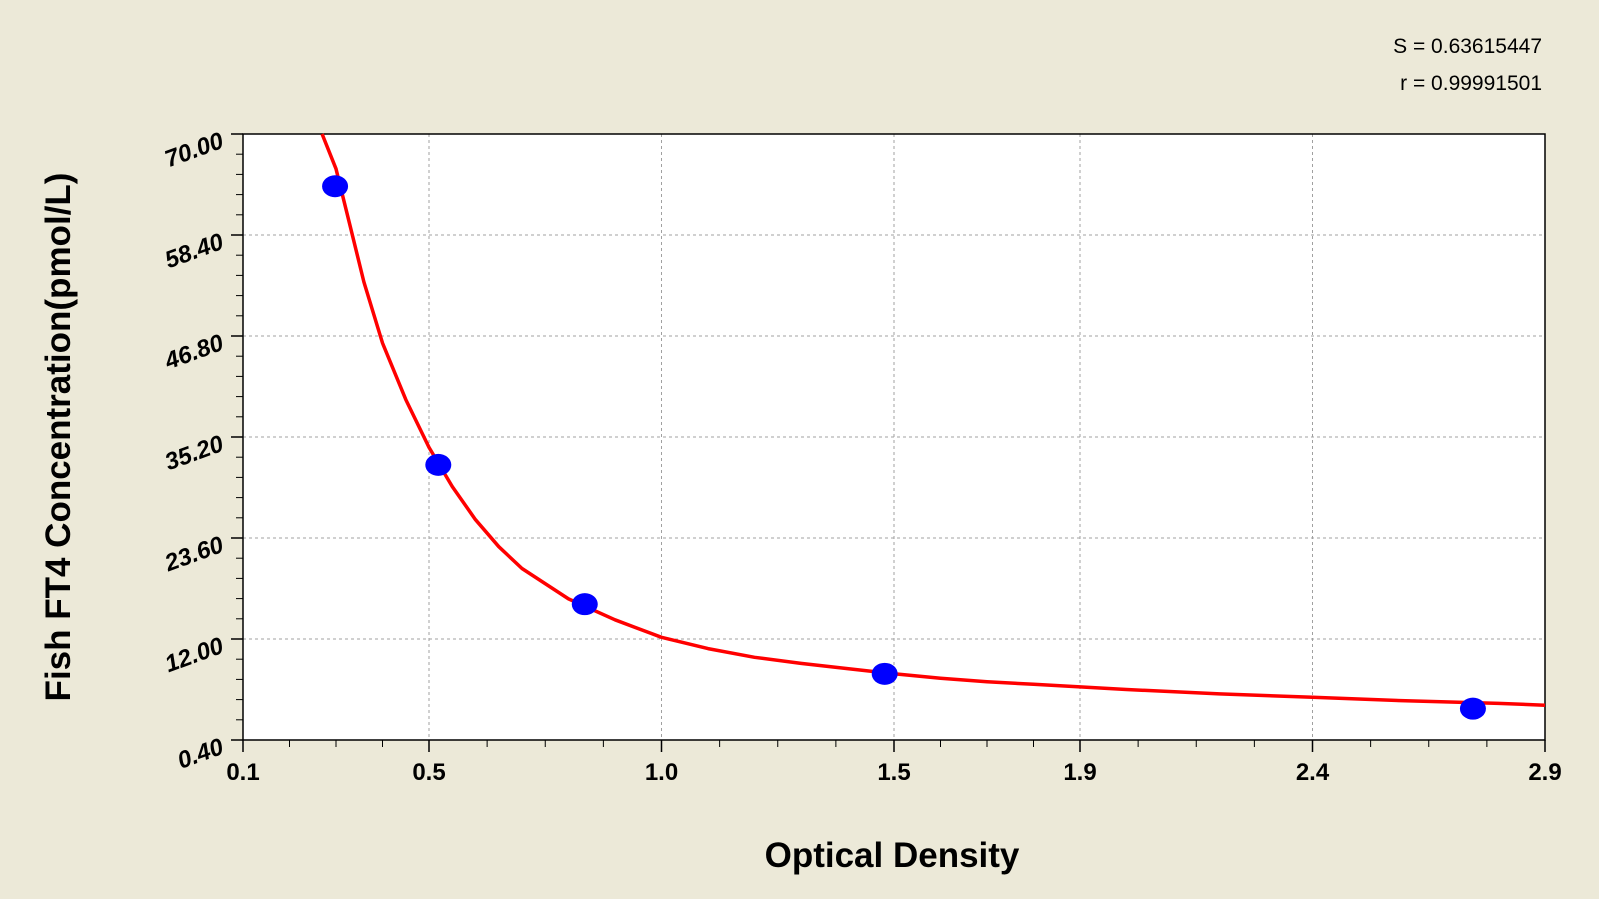 Image resolution: width=1599 pixels, height=899 pixels. I want to click on y-axis-title: Fish FT4 Concentration(pmol/L), so click(58, 437).